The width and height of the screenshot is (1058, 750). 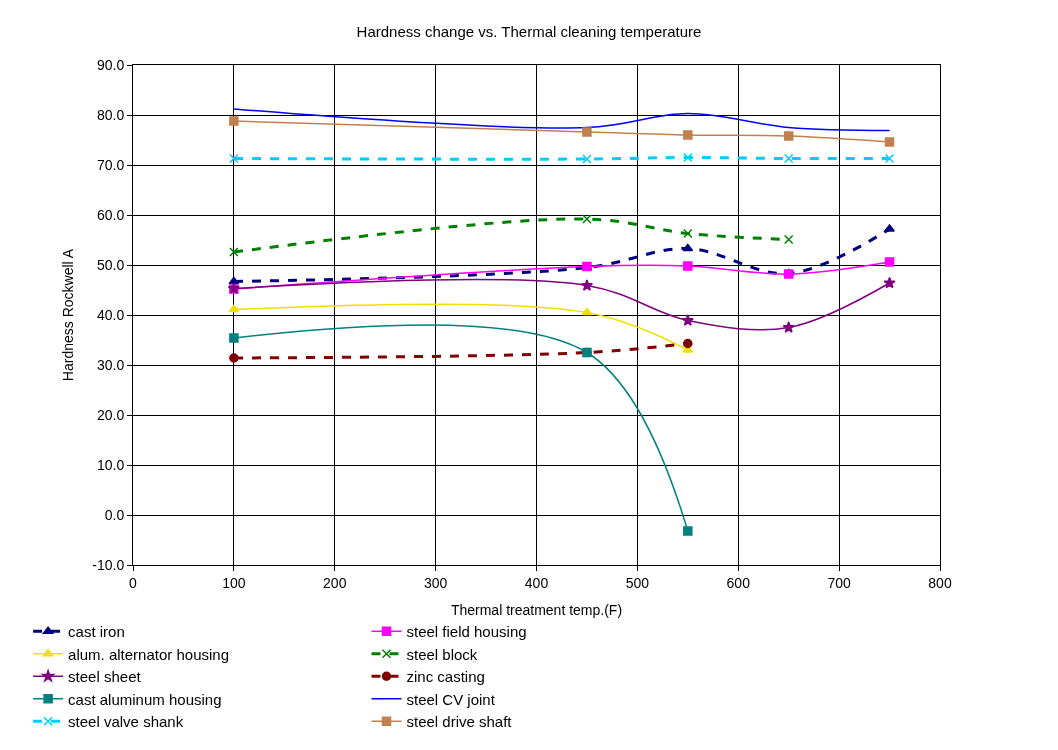 I want to click on y-tick-label: 60.0, so click(x=110, y=214).